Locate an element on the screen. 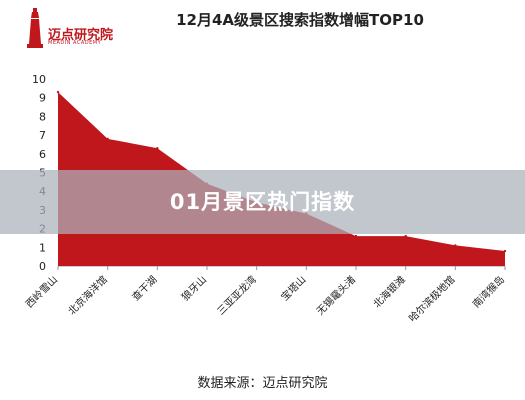 The image size is (525, 400). y-tick-label: 6 is located at coordinates (42, 154).